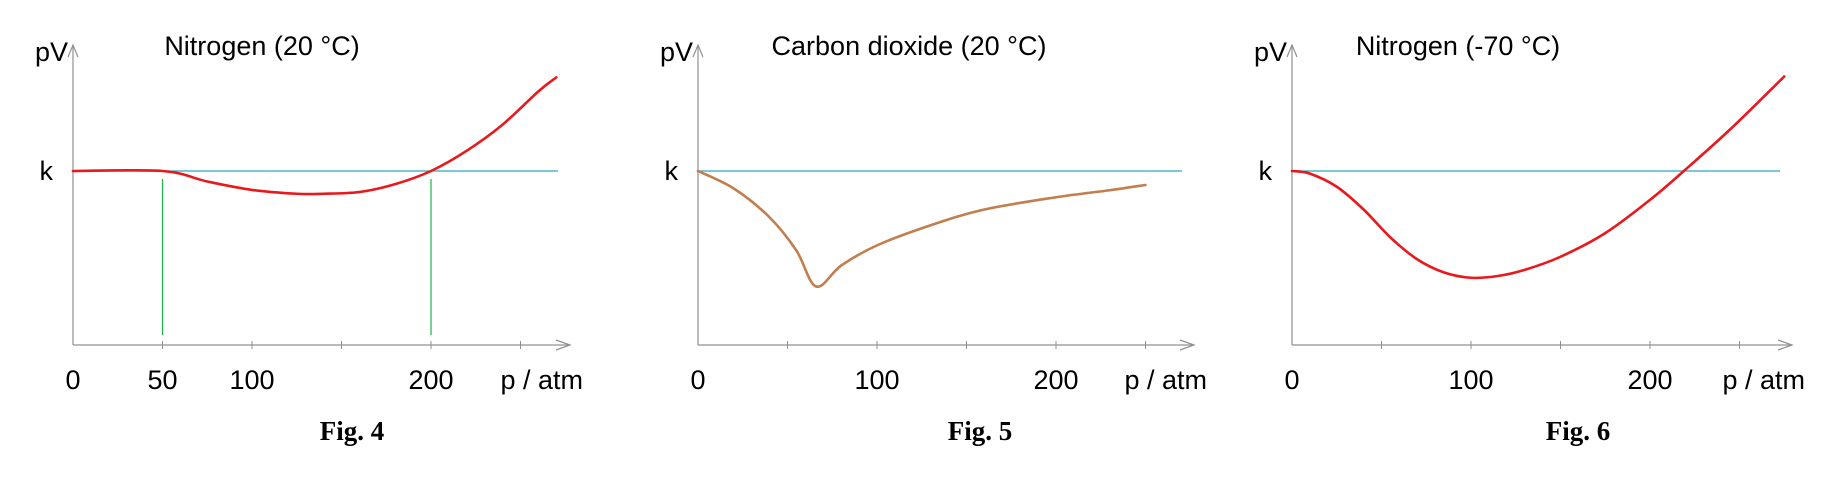 The height and width of the screenshot is (501, 1840). Describe the element at coordinates (261, 46) in the screenshot. I see `chart-title: Nitrogen (20 °C)` at that location.